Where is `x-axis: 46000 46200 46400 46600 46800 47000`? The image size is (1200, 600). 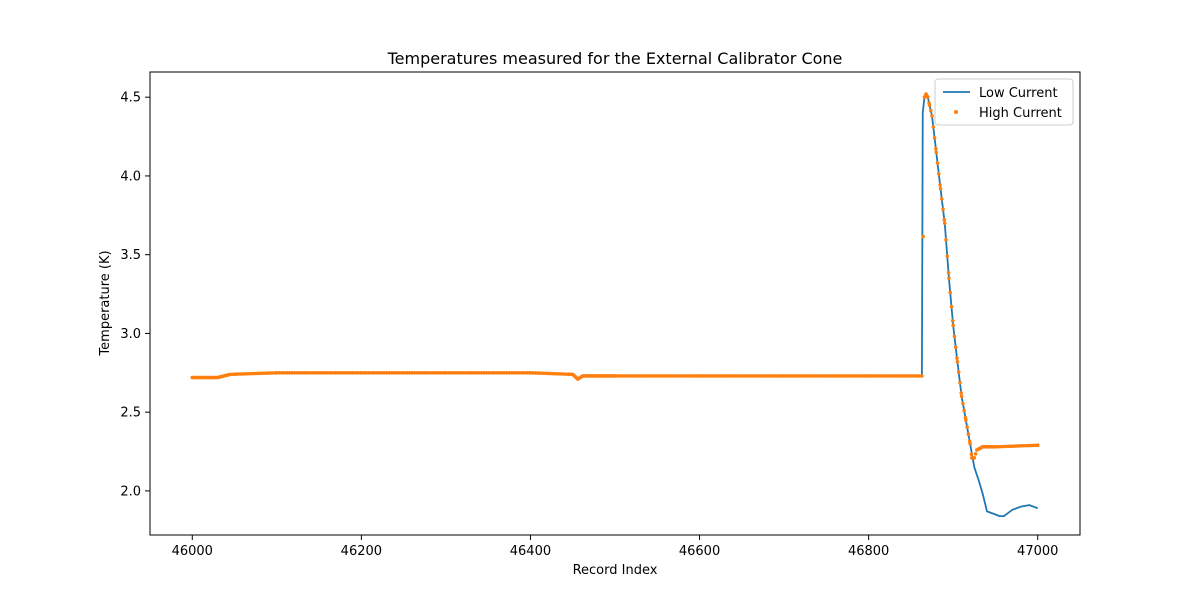 x-axis: 46000 46200 46400 46600 46800 47000 is located at coordinates (615, 547).